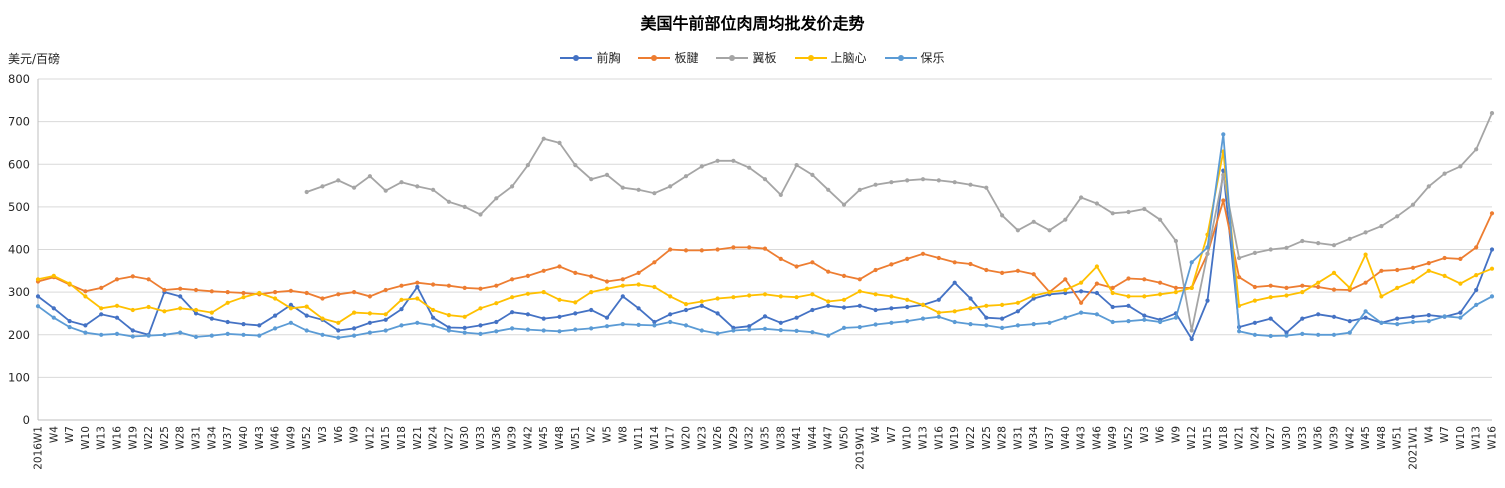 This screenshot has height=488, width=1505. Describe the element at coordinates (1113, 438) in the screenshot. I see `x-tick-label: W49` at that location.